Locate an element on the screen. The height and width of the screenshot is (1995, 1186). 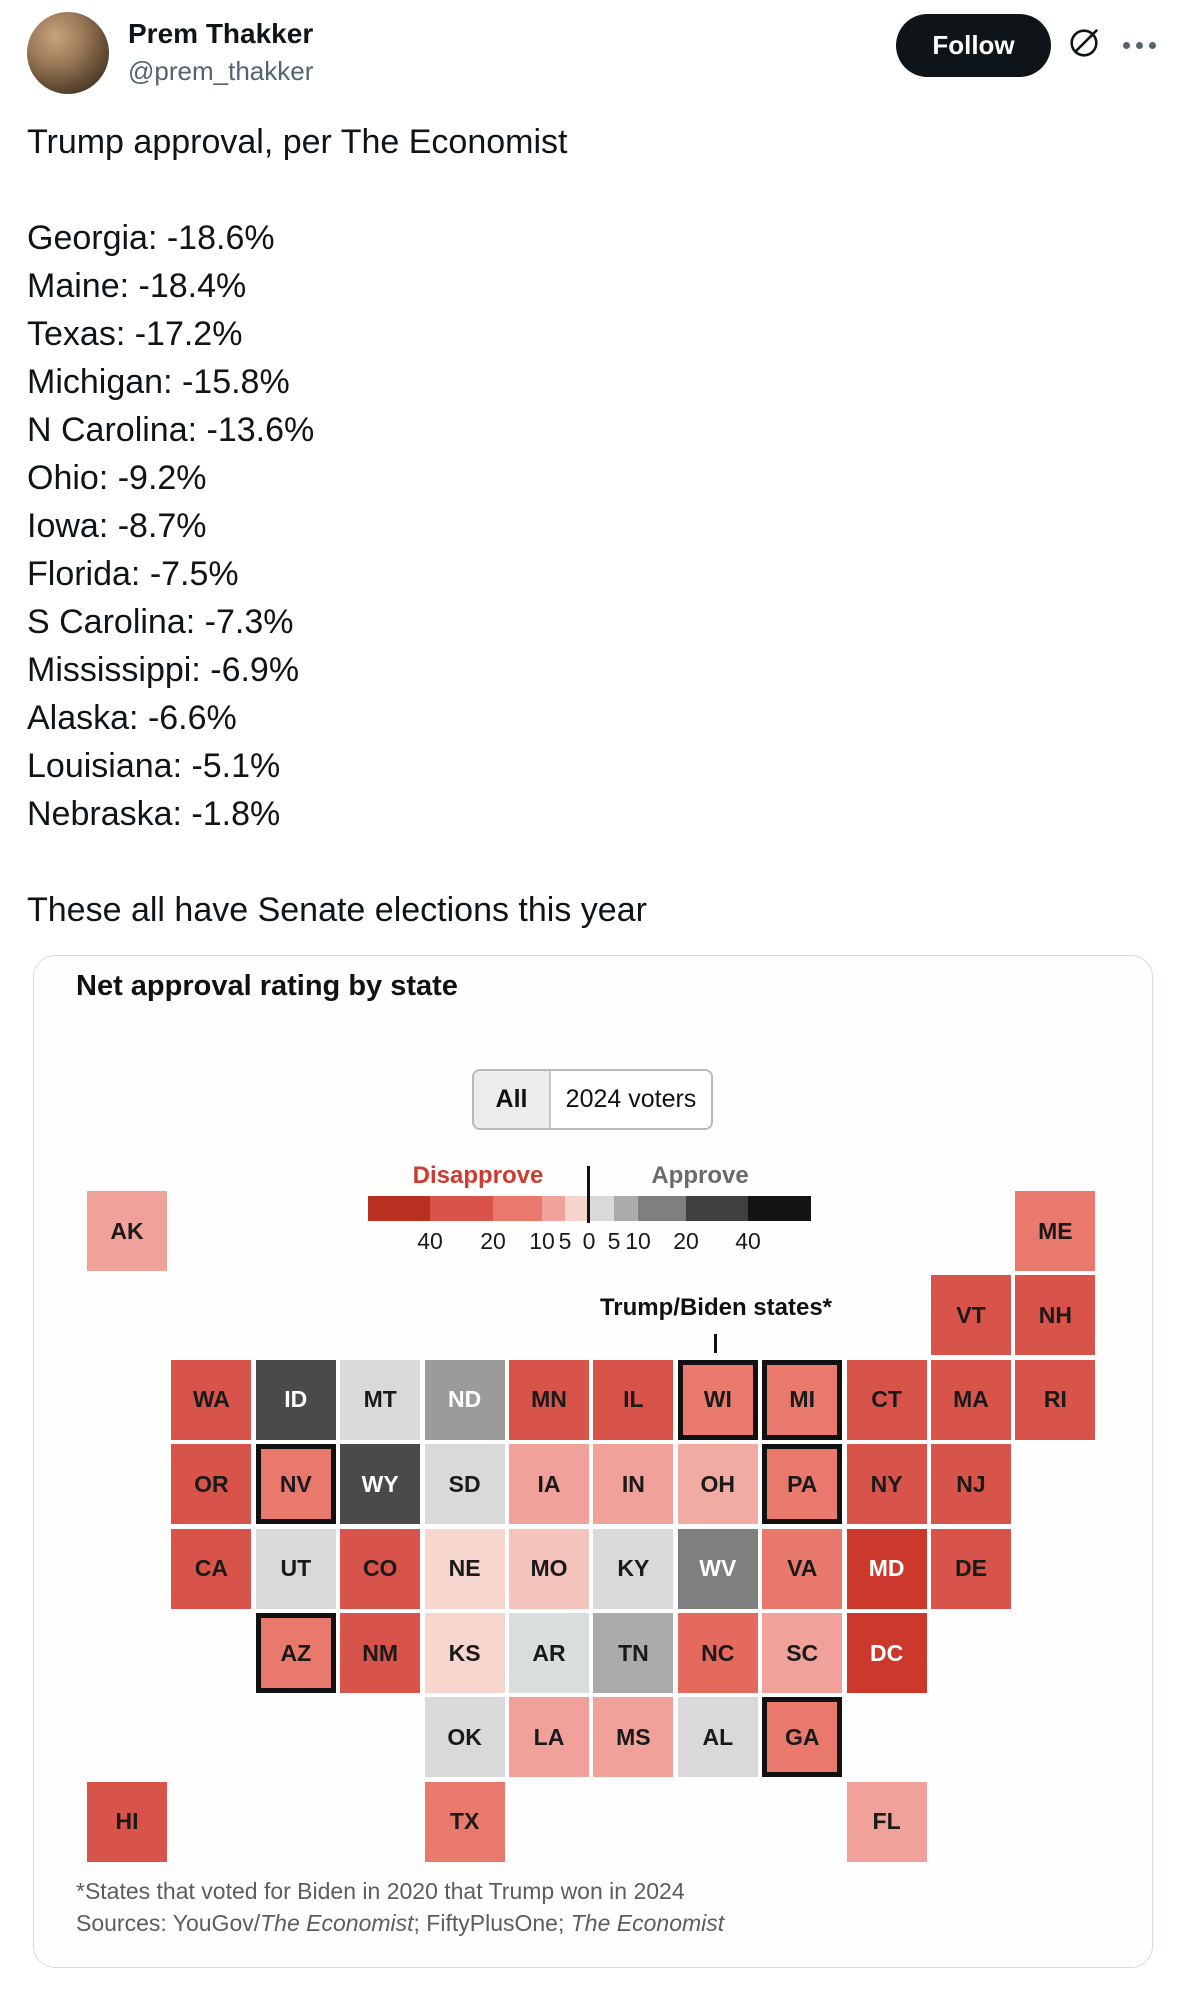
tab-2024-voters: 2024 voters is located at coordinates (630, 1099).